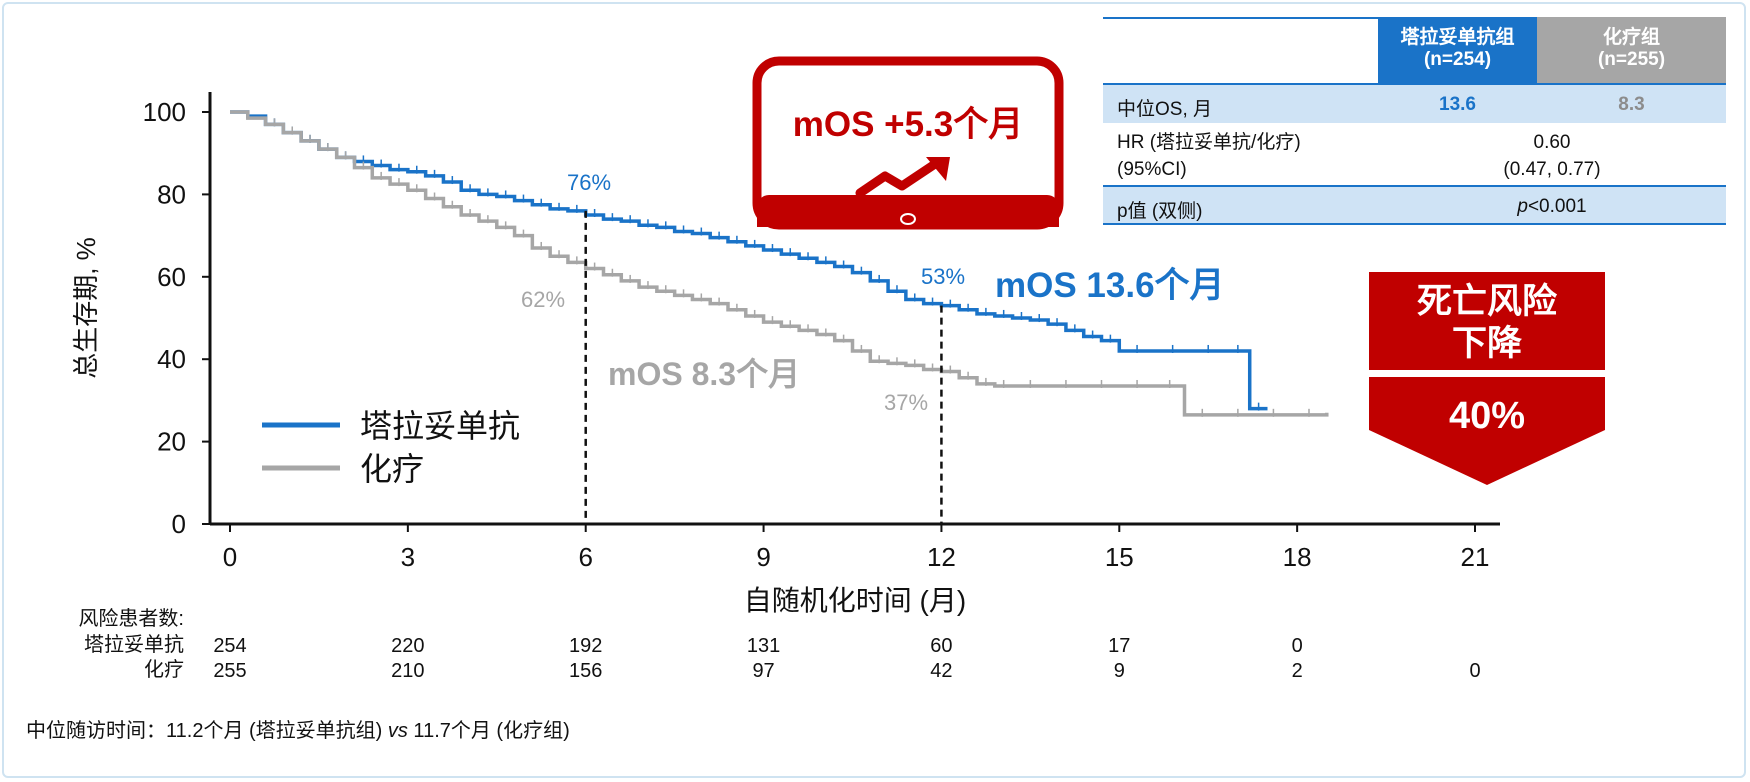 The height and width of the screenshot is (782, 1750). I want to click on risk-value-chemo: 210, so click(408, 671).